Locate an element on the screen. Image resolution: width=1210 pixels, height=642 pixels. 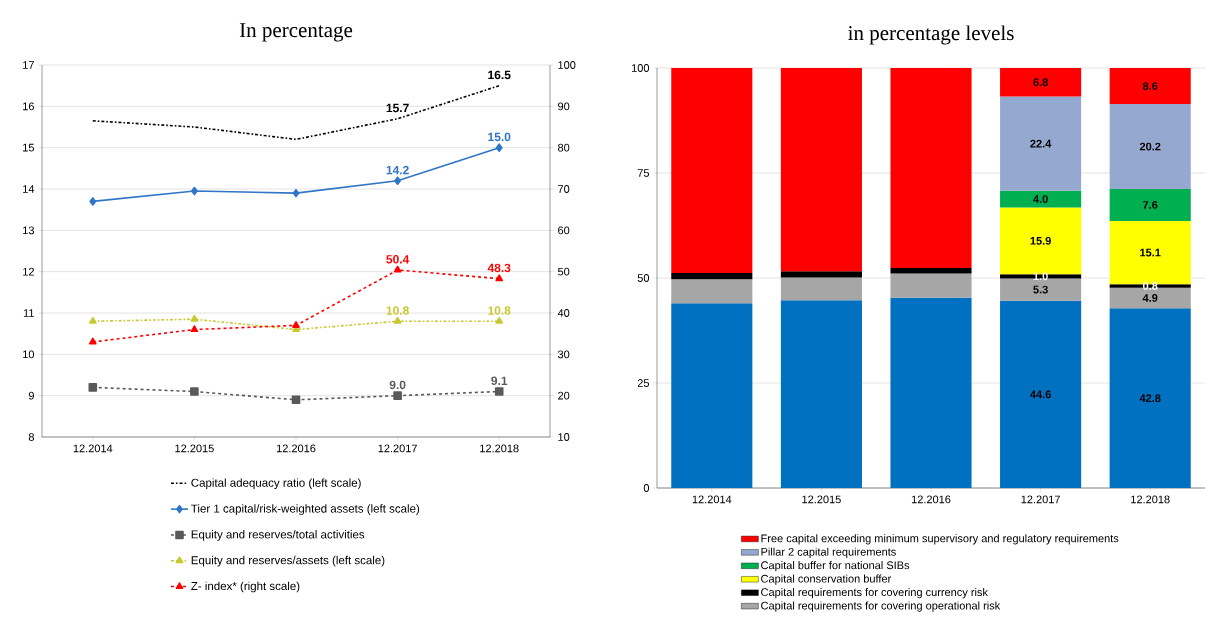
y2-tick-label: 40 is located at coordinates (563, 313).